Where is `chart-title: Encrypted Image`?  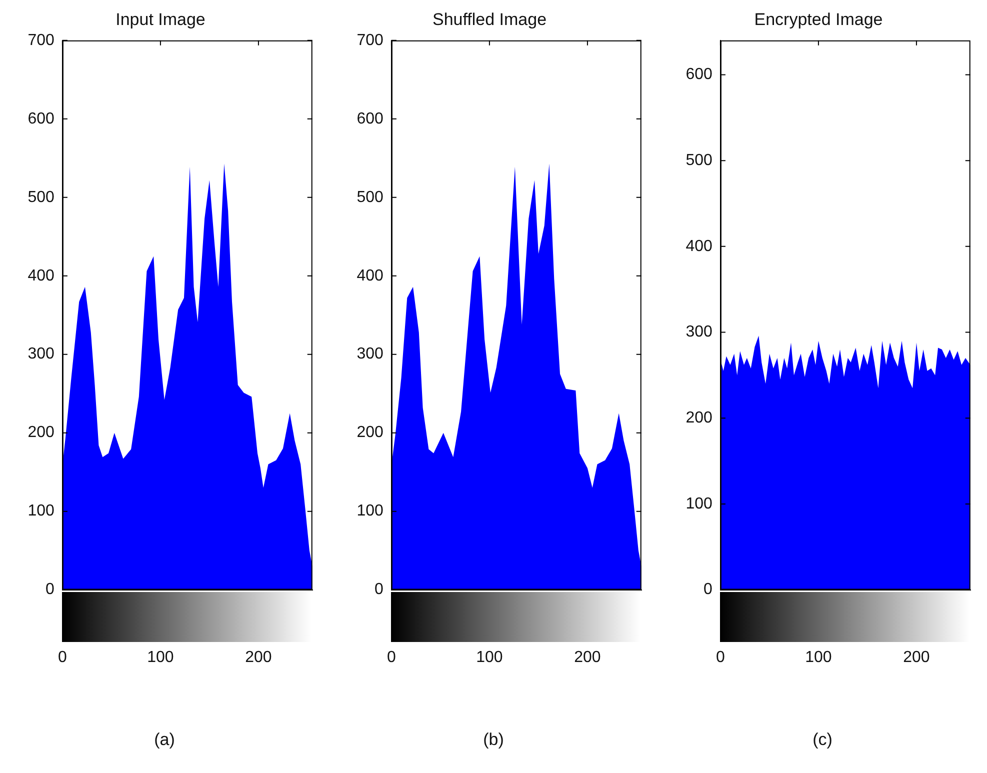 chart-title: Encrypted Image is located at coordinates (818, 19).